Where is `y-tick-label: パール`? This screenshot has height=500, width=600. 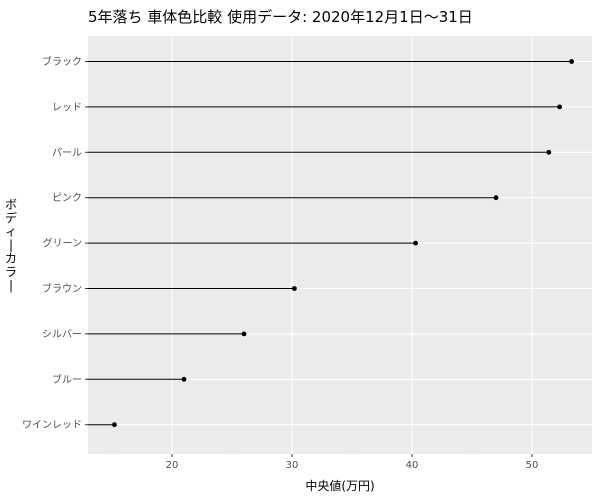 y-tick-label: パール is located at coordinates (67, 153).